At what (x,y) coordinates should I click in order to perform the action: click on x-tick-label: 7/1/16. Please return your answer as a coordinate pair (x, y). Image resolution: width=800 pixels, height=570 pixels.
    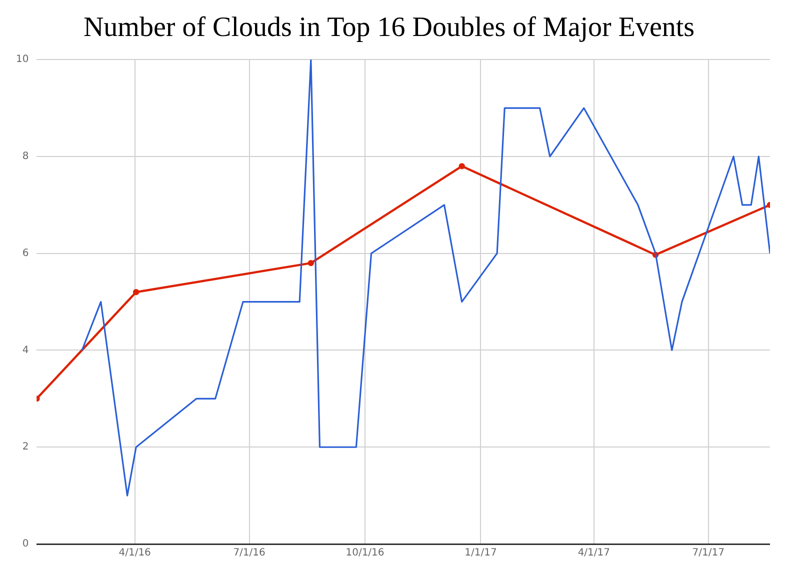
    Looking at the image, I should click on (249, 553).